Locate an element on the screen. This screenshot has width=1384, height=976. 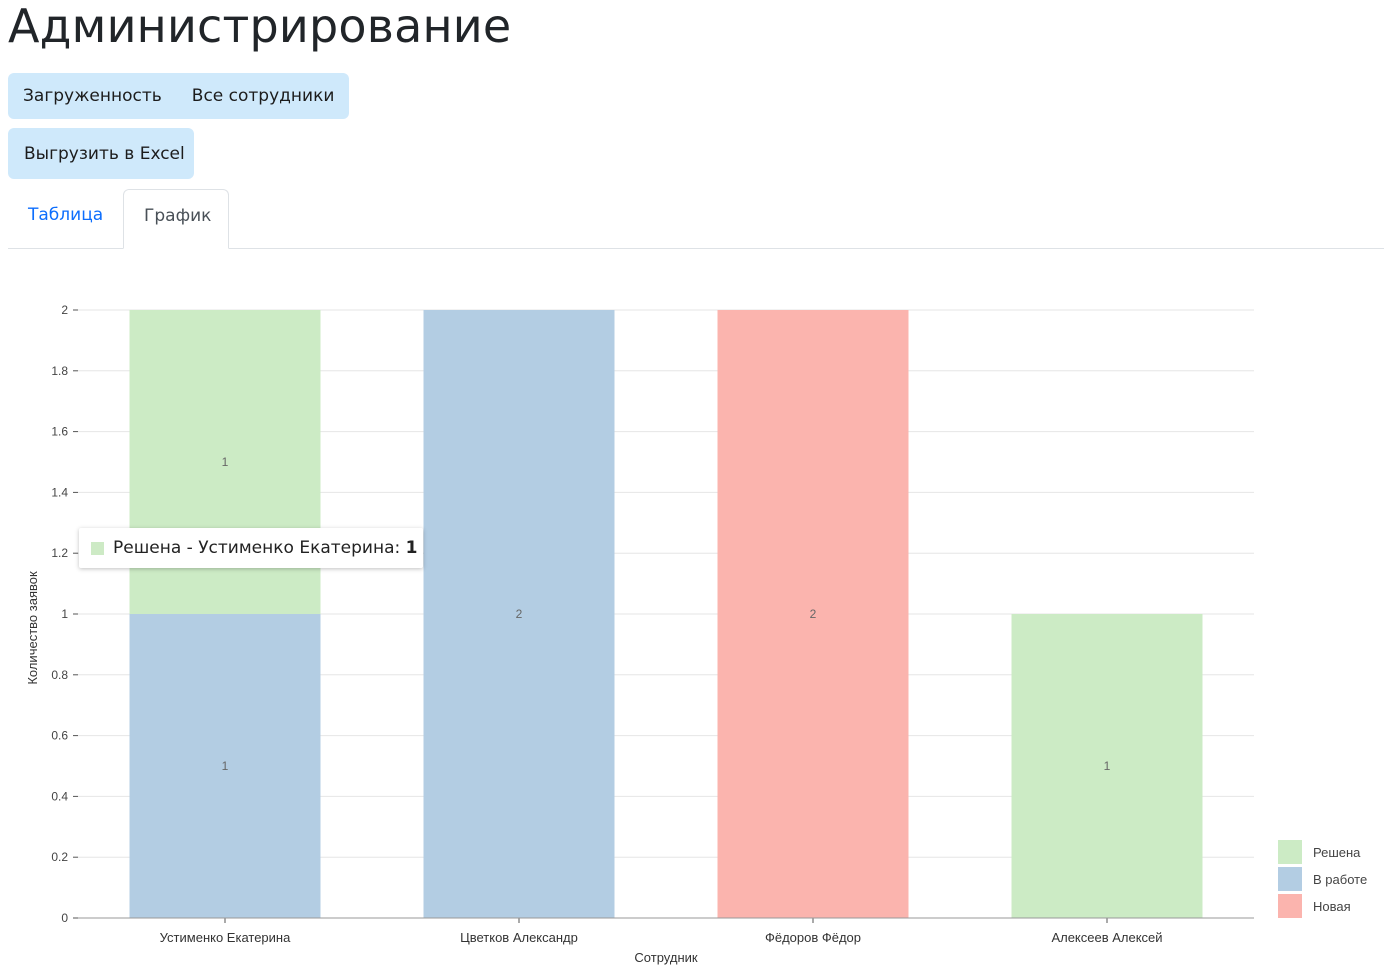
tooltip-text: Решена - Устименко Екатерина: 1 is located at coordinates (265, 548).